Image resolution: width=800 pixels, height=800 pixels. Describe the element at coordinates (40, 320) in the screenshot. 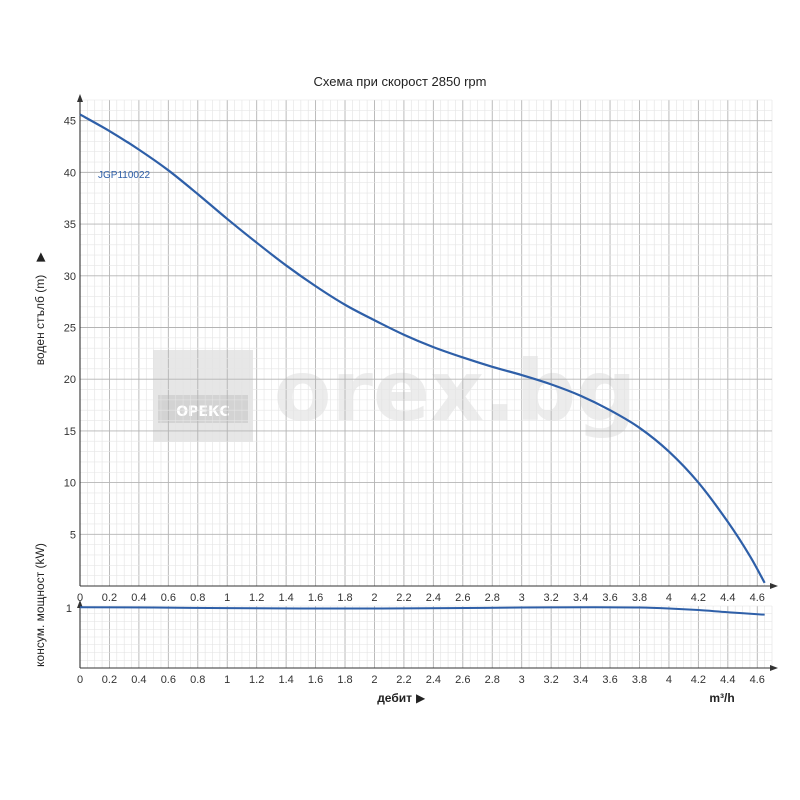

I see `y-axis-label-head: воден стълб (m)` at that location.